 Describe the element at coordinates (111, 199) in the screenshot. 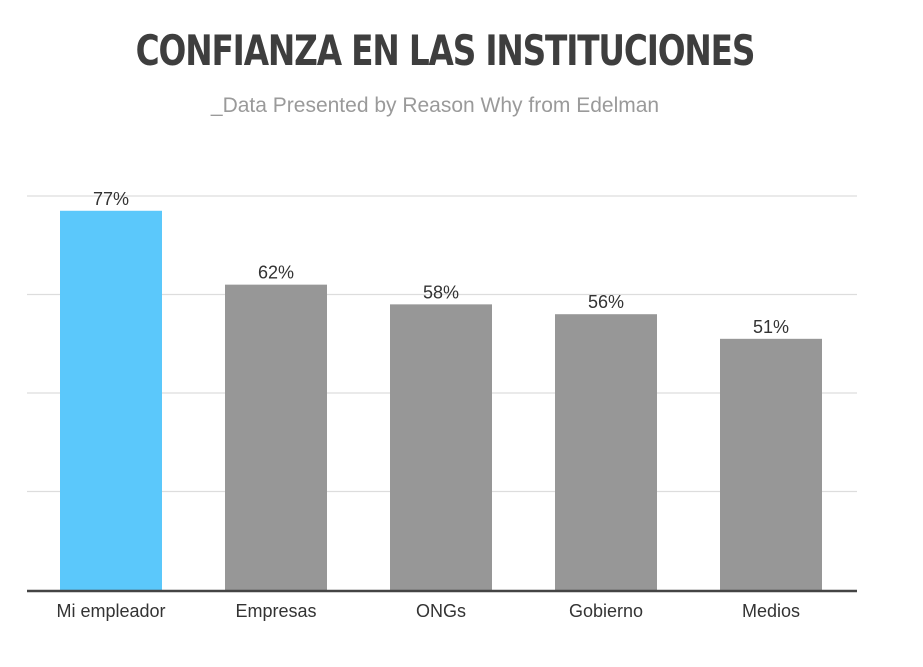

I see `value-label-mi-empleador: 77%` at that location.